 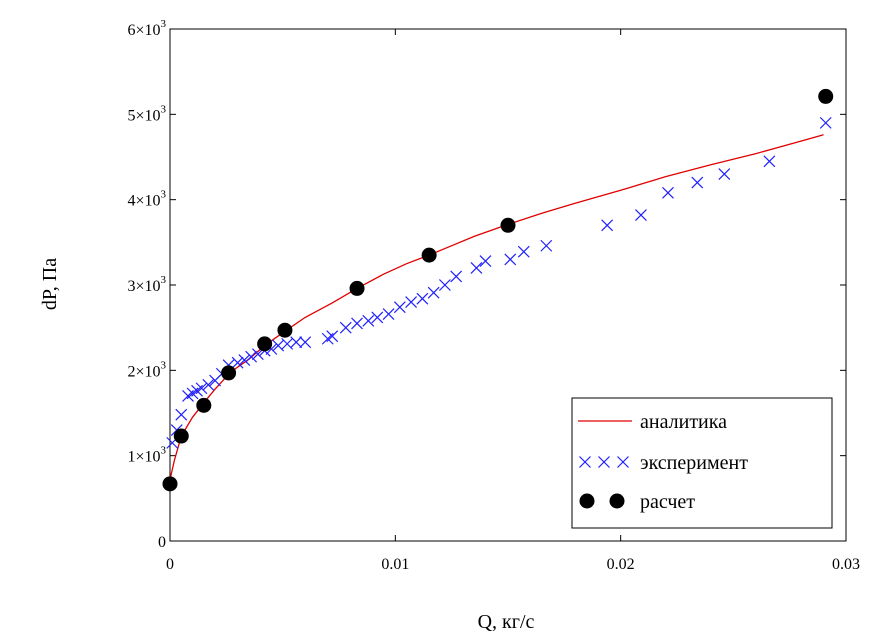 I want to click on legend-label: расчет, so click(x=667, y=502).